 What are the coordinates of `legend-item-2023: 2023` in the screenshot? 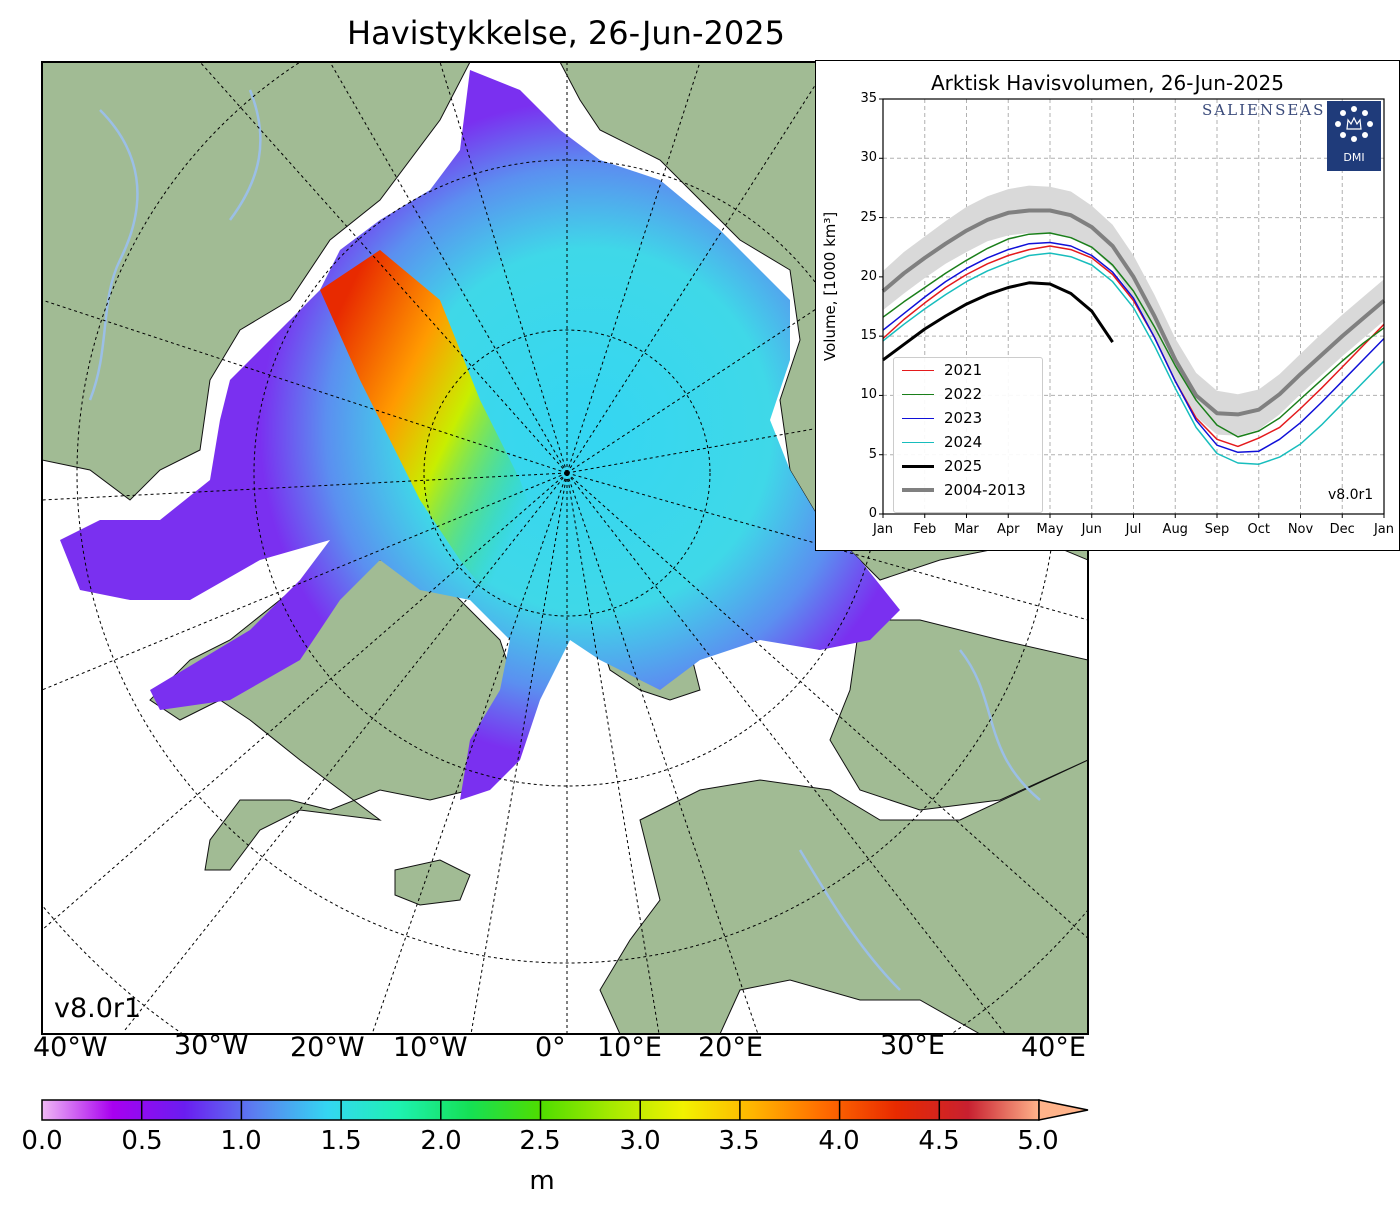 It's located at (942, 418).